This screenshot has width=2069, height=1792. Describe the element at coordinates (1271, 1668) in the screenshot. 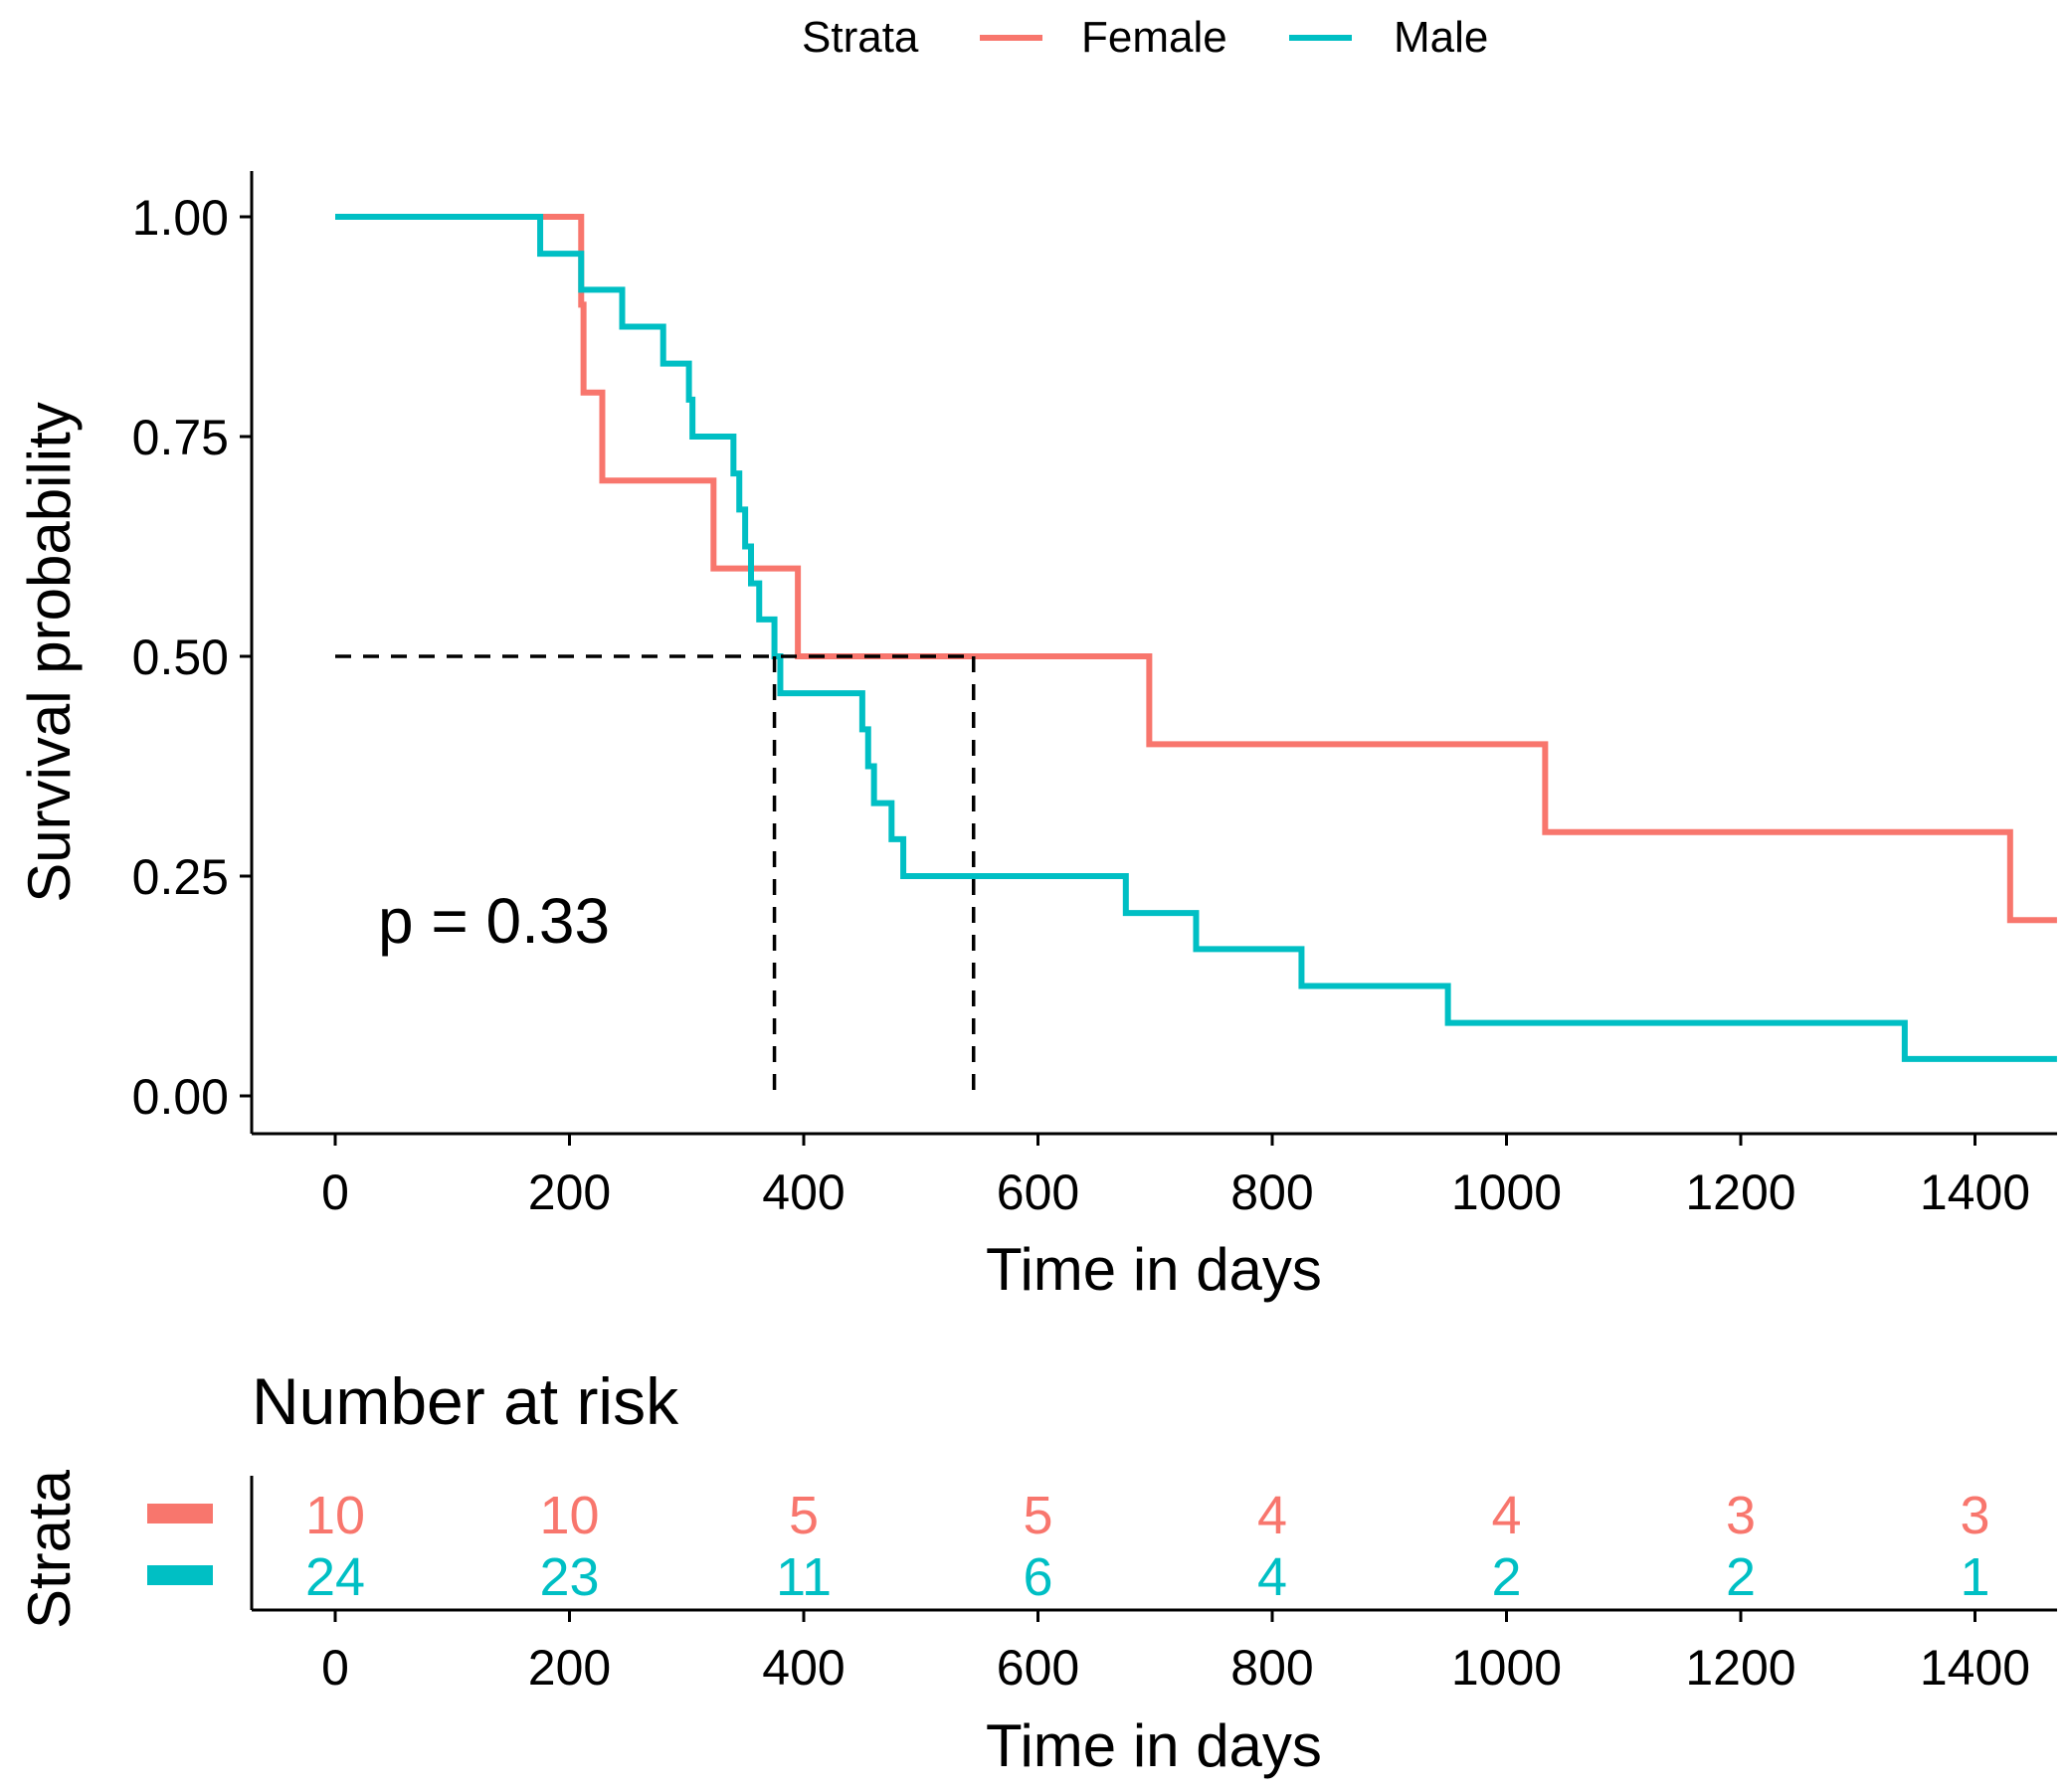

I see `risk-x-tick-label: 800` at that location.